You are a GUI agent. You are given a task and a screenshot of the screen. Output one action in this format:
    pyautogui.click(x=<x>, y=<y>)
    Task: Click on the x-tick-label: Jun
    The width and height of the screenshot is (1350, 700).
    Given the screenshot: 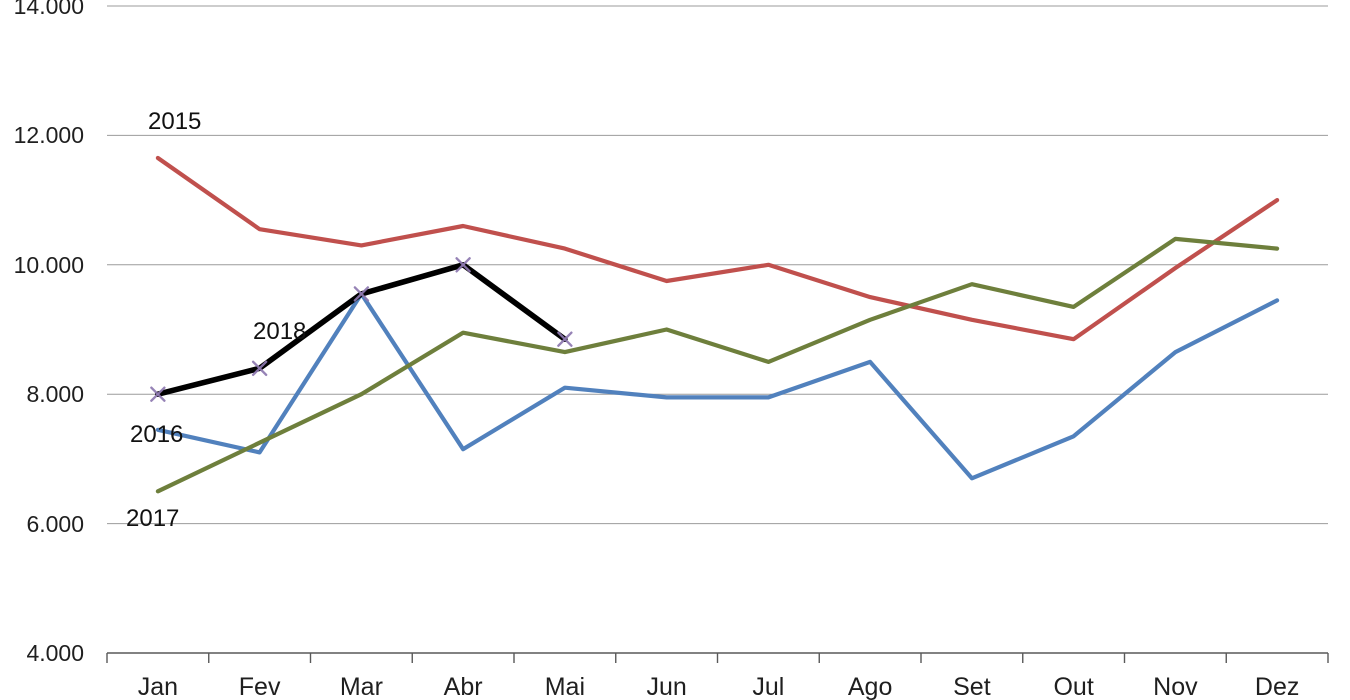 What is the action you would take?
    pyautogui.click(x=666, y=686)
    